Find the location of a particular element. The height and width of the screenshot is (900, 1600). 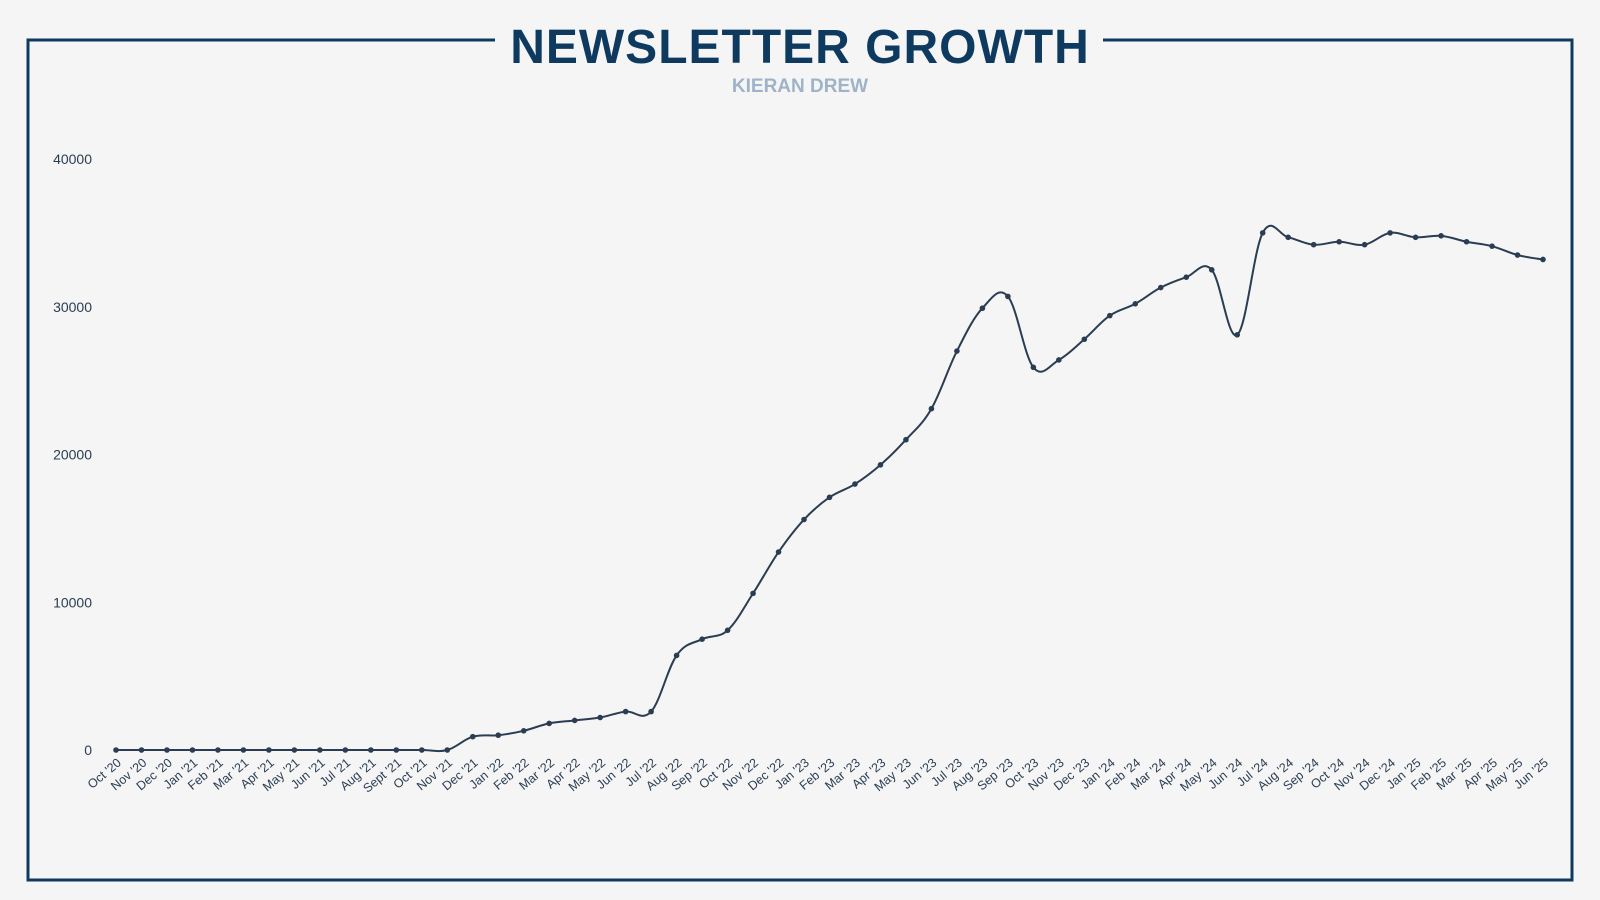

y-tick-label: 20000 is located at coordinates (72, 455).